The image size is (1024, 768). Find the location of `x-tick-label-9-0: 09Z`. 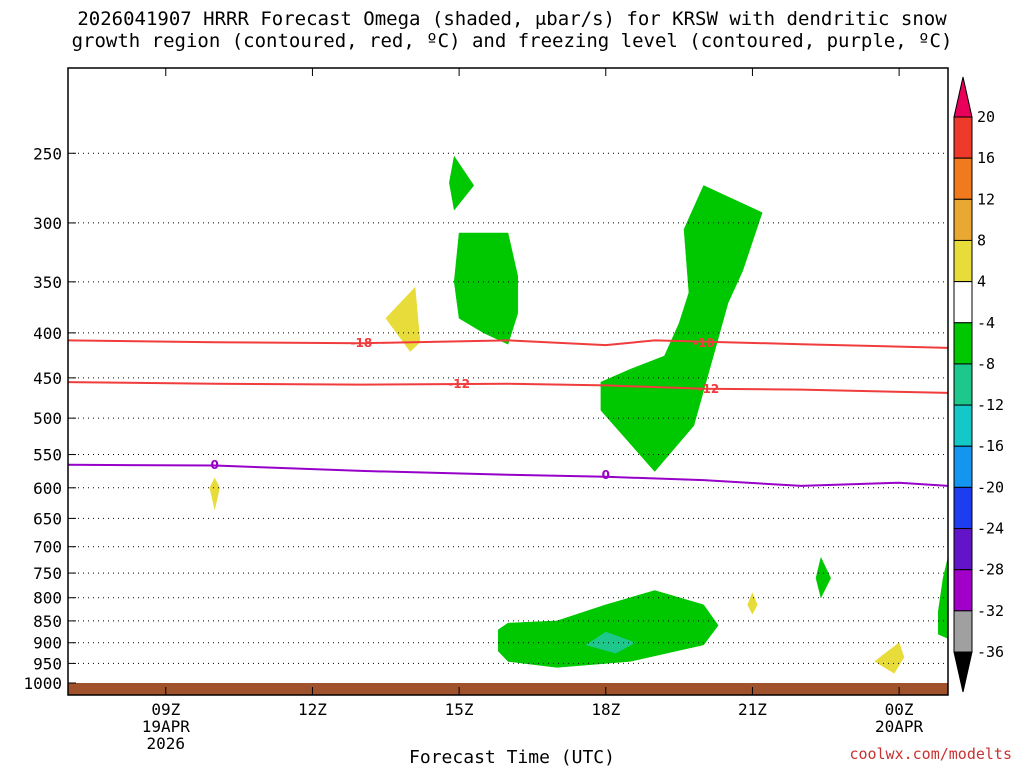

x-tick-label-9-0: 09Z is located at coordinates (165, 709).